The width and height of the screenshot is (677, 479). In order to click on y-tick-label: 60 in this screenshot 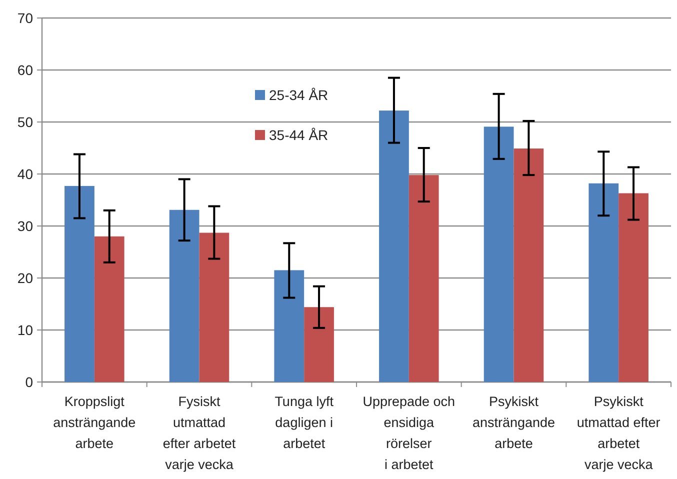, I will do `click(25, 70)`.